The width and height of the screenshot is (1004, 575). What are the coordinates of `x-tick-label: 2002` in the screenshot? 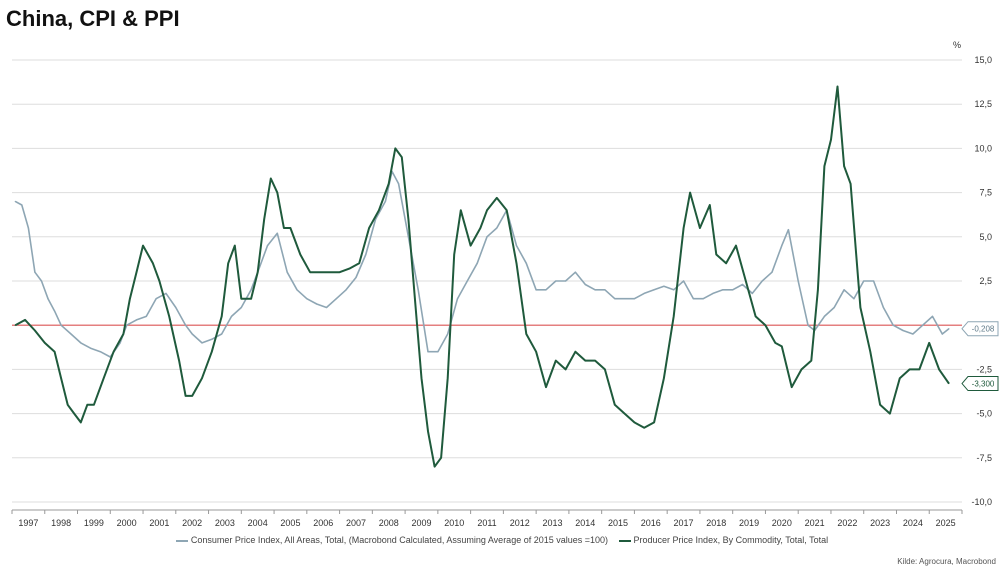 It's located at (192, 523).